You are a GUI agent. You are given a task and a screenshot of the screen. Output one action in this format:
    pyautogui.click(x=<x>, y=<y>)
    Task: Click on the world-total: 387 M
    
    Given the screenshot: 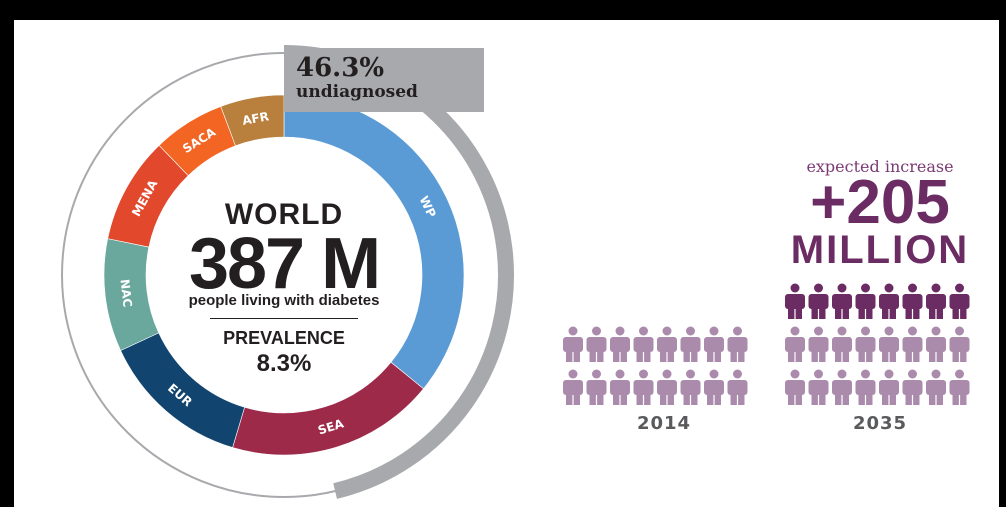 What is the action you would take?
    pyautogui.click(x=284, y=264)
    